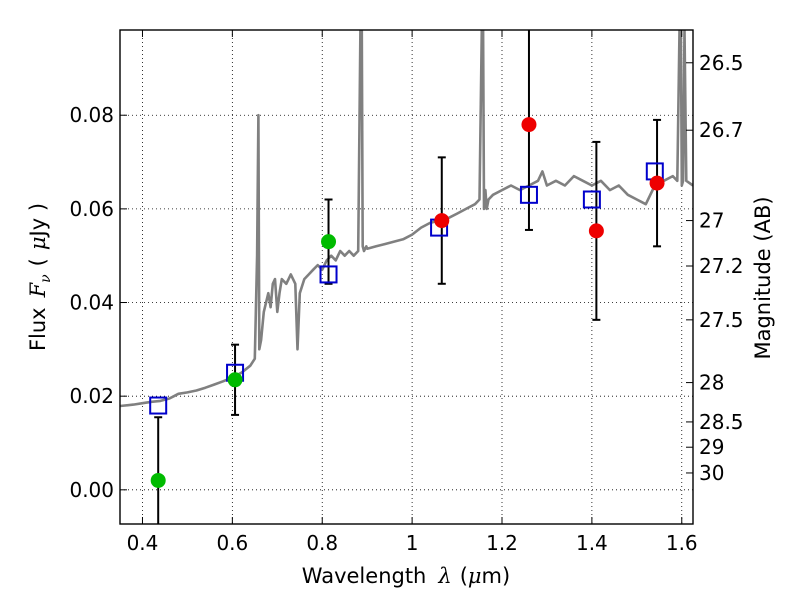  I want to click on y2-tick-label: 26.5, so click(721, 63).